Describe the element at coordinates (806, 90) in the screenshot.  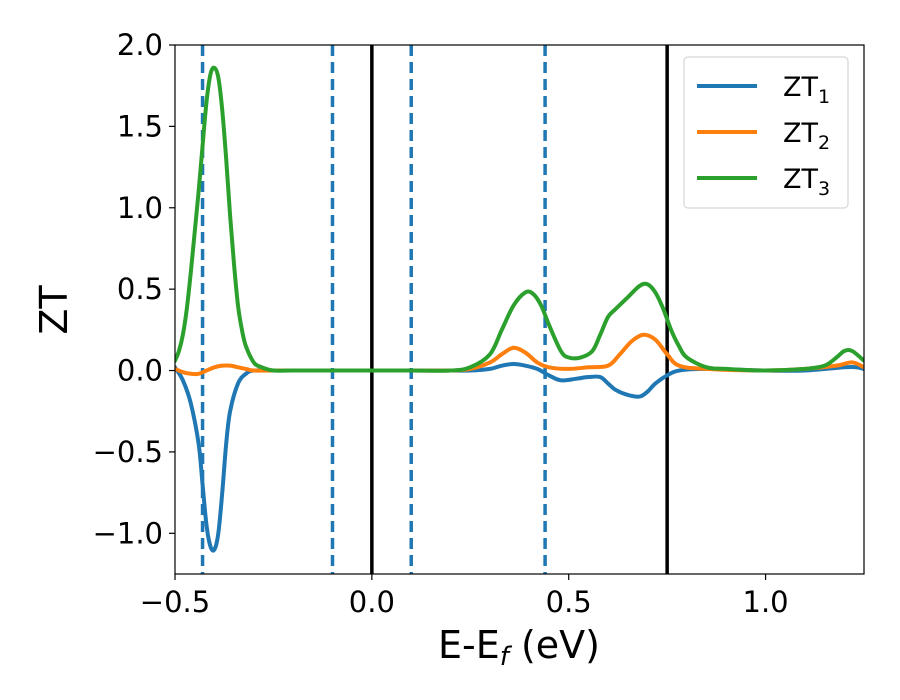
I see `legend-label-zt1: ZT1` at that location.